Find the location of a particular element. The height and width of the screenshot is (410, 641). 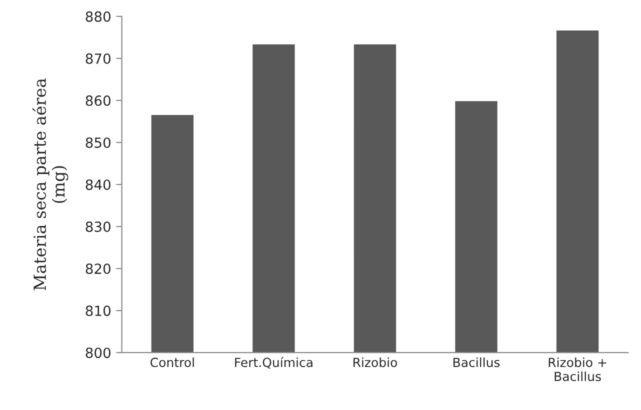

y-tick-label: 870 is located at coordinates (98, 58).